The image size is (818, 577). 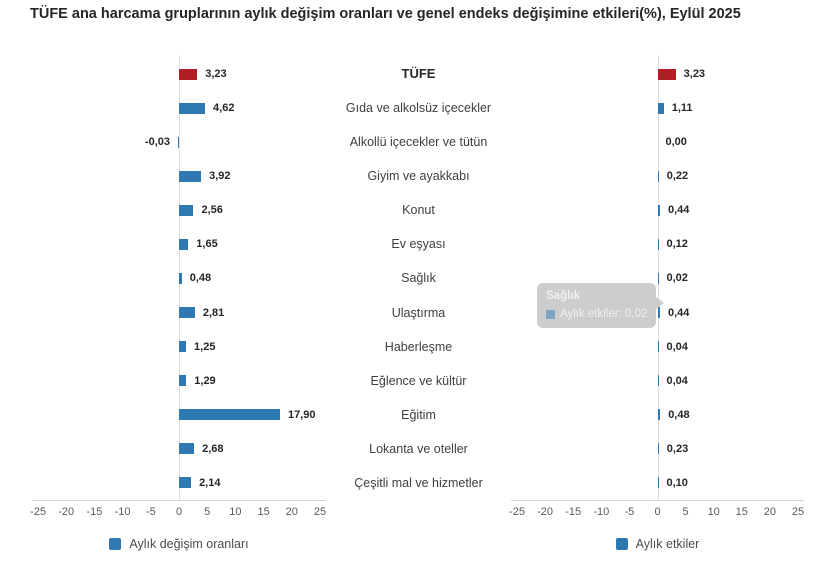 What do you see at coordinates (418, 482) in the screenshot?
I see `category-label-12: Çeşitli mal ve hizmetler` at bounding box center [418, 482].